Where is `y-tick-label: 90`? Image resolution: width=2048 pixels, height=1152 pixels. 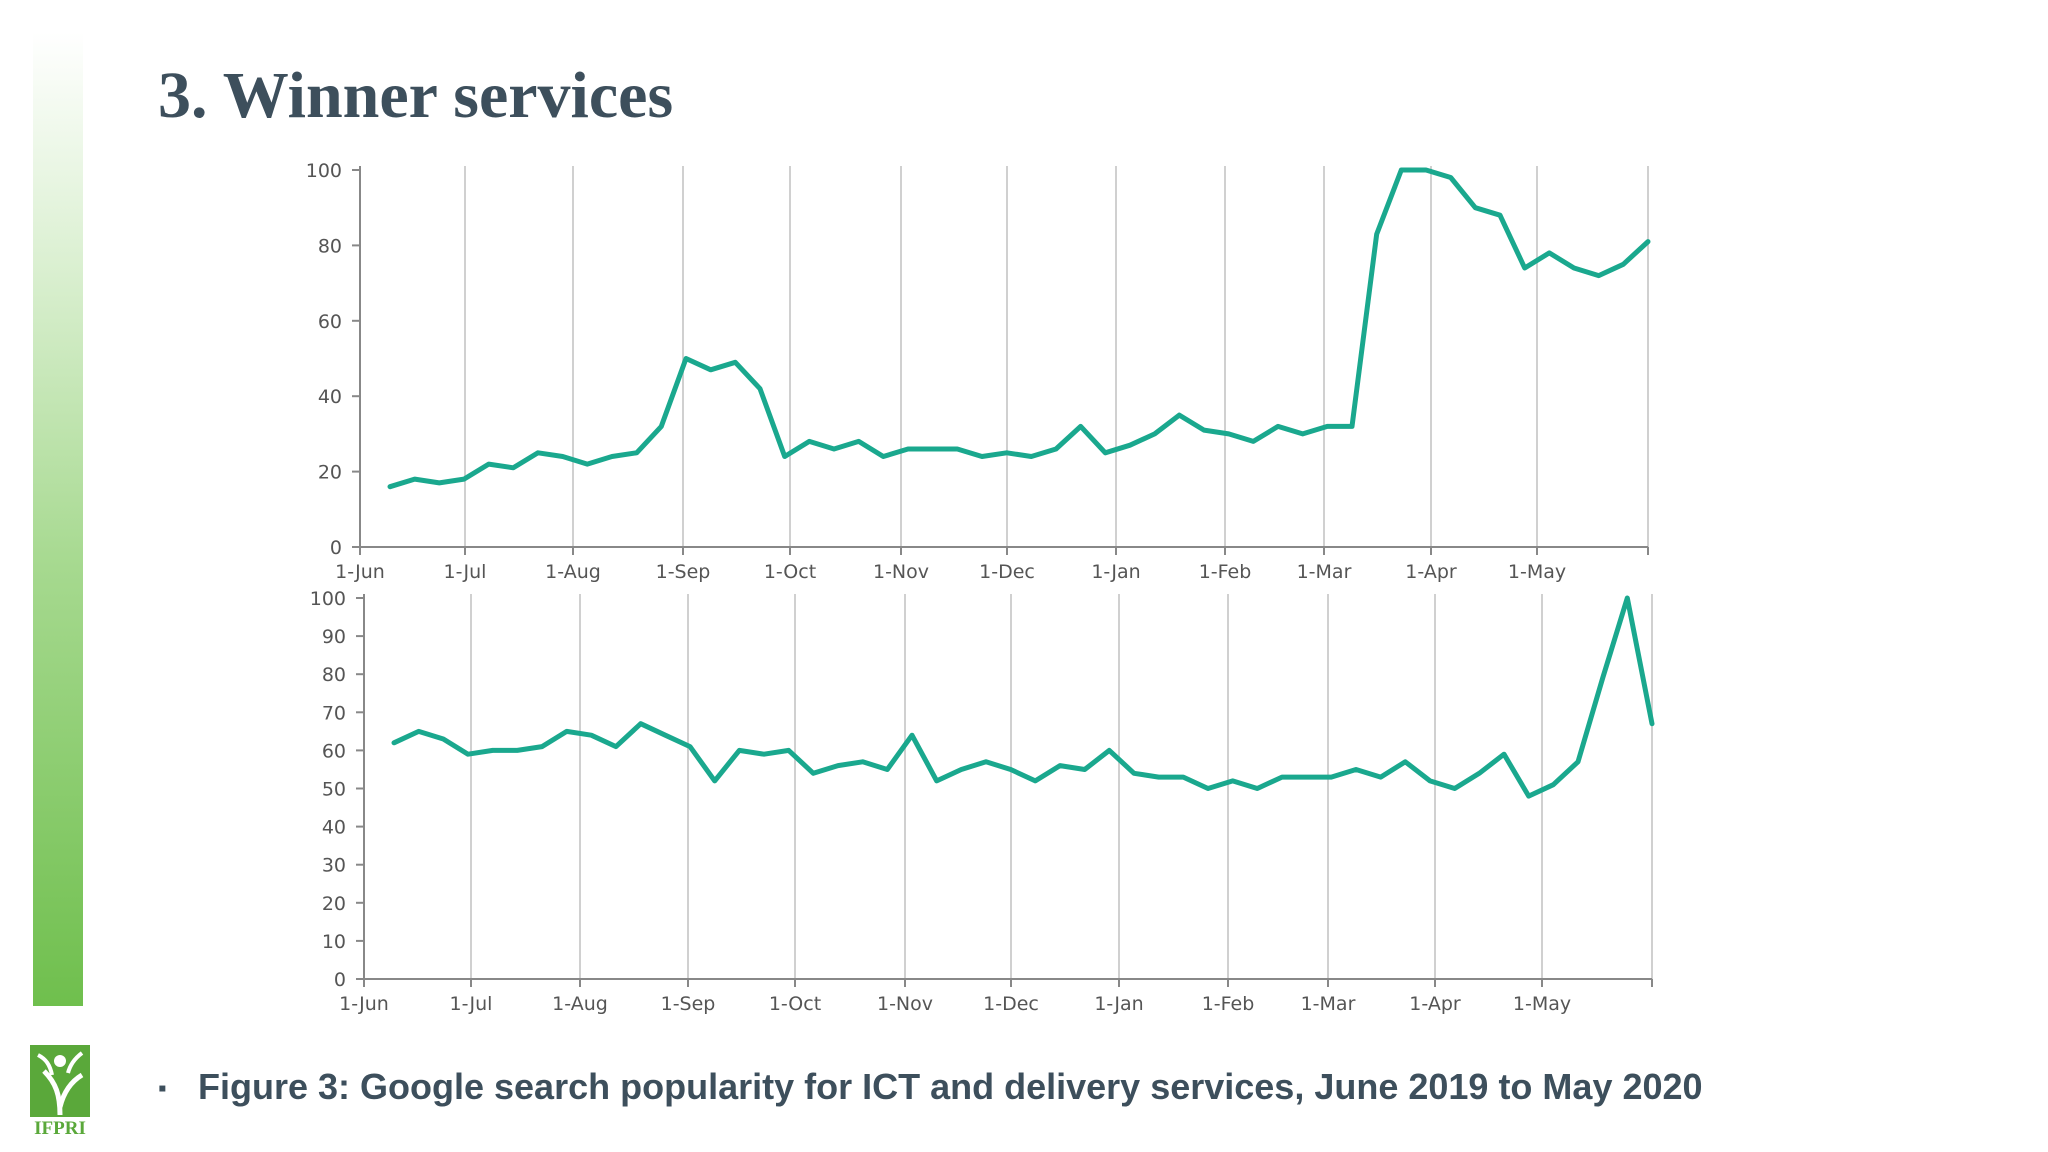
y-tick-label: 90 is located at coordinates (334, 637).